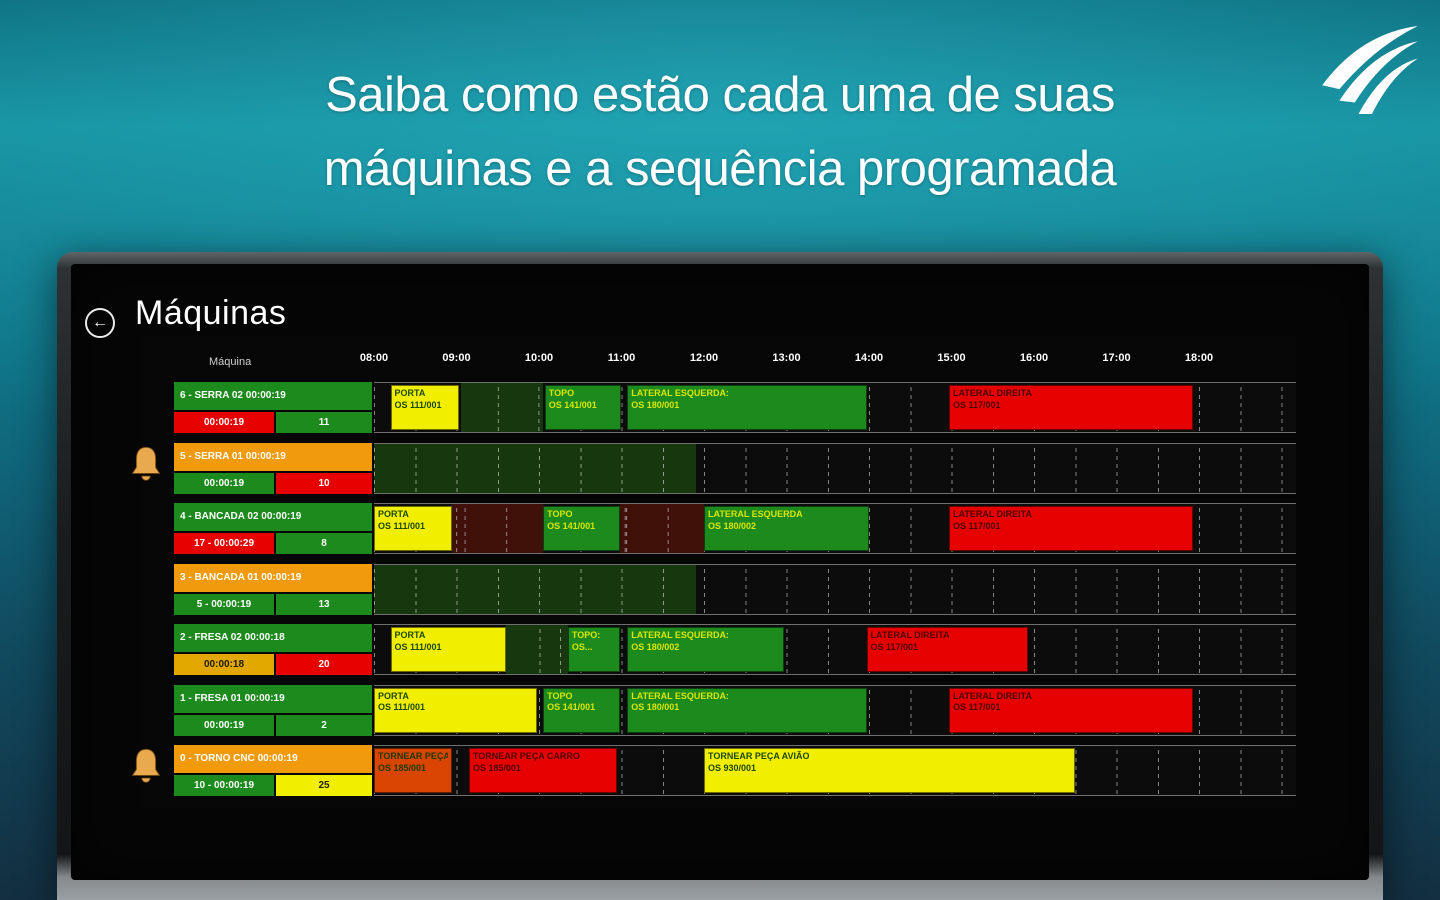  What do you see at coordinates (786, 358) in the screenshot?
I see `time-label: 13:00` at bounding box center [786, 358].